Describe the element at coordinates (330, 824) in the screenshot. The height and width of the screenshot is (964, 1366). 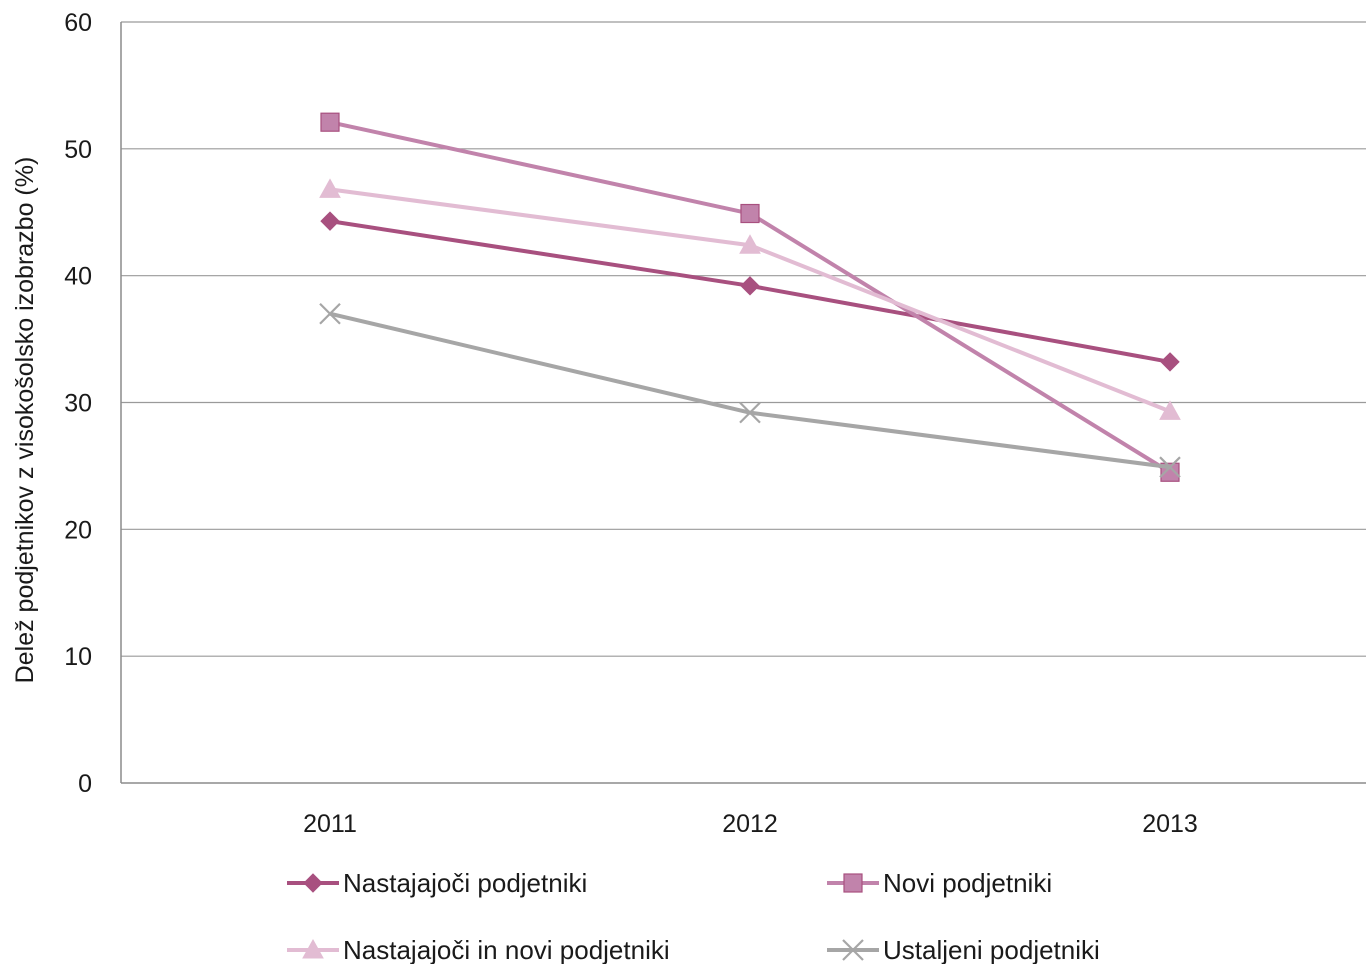
I see `x-tick-label: 2011` at that location.